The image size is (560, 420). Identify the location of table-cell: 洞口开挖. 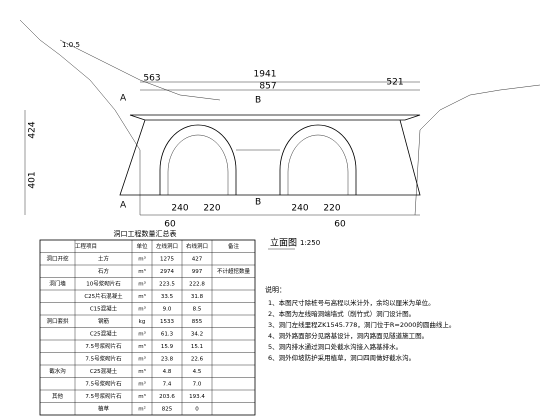
(57, 258).